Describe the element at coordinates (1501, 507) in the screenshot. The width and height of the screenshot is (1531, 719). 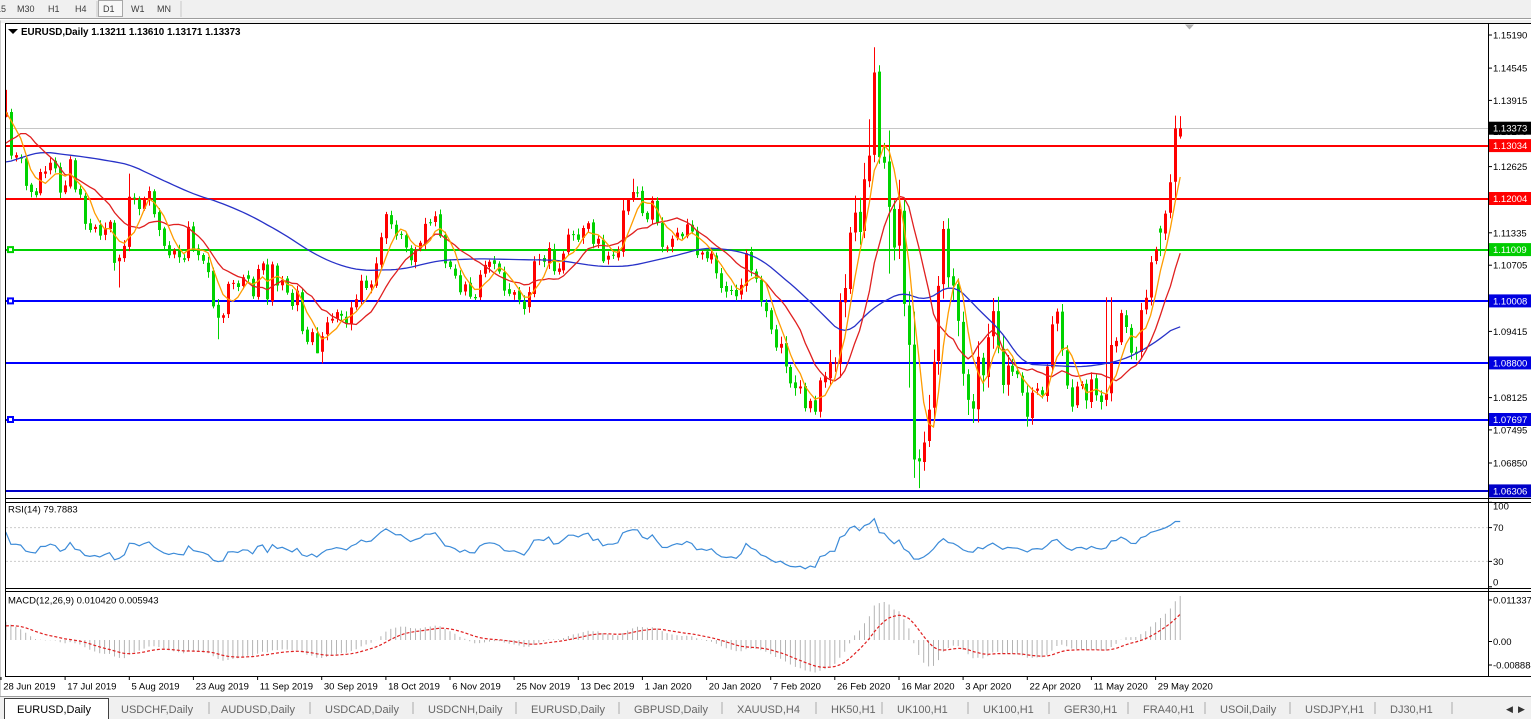
I see `svg-text: 100` at that location.